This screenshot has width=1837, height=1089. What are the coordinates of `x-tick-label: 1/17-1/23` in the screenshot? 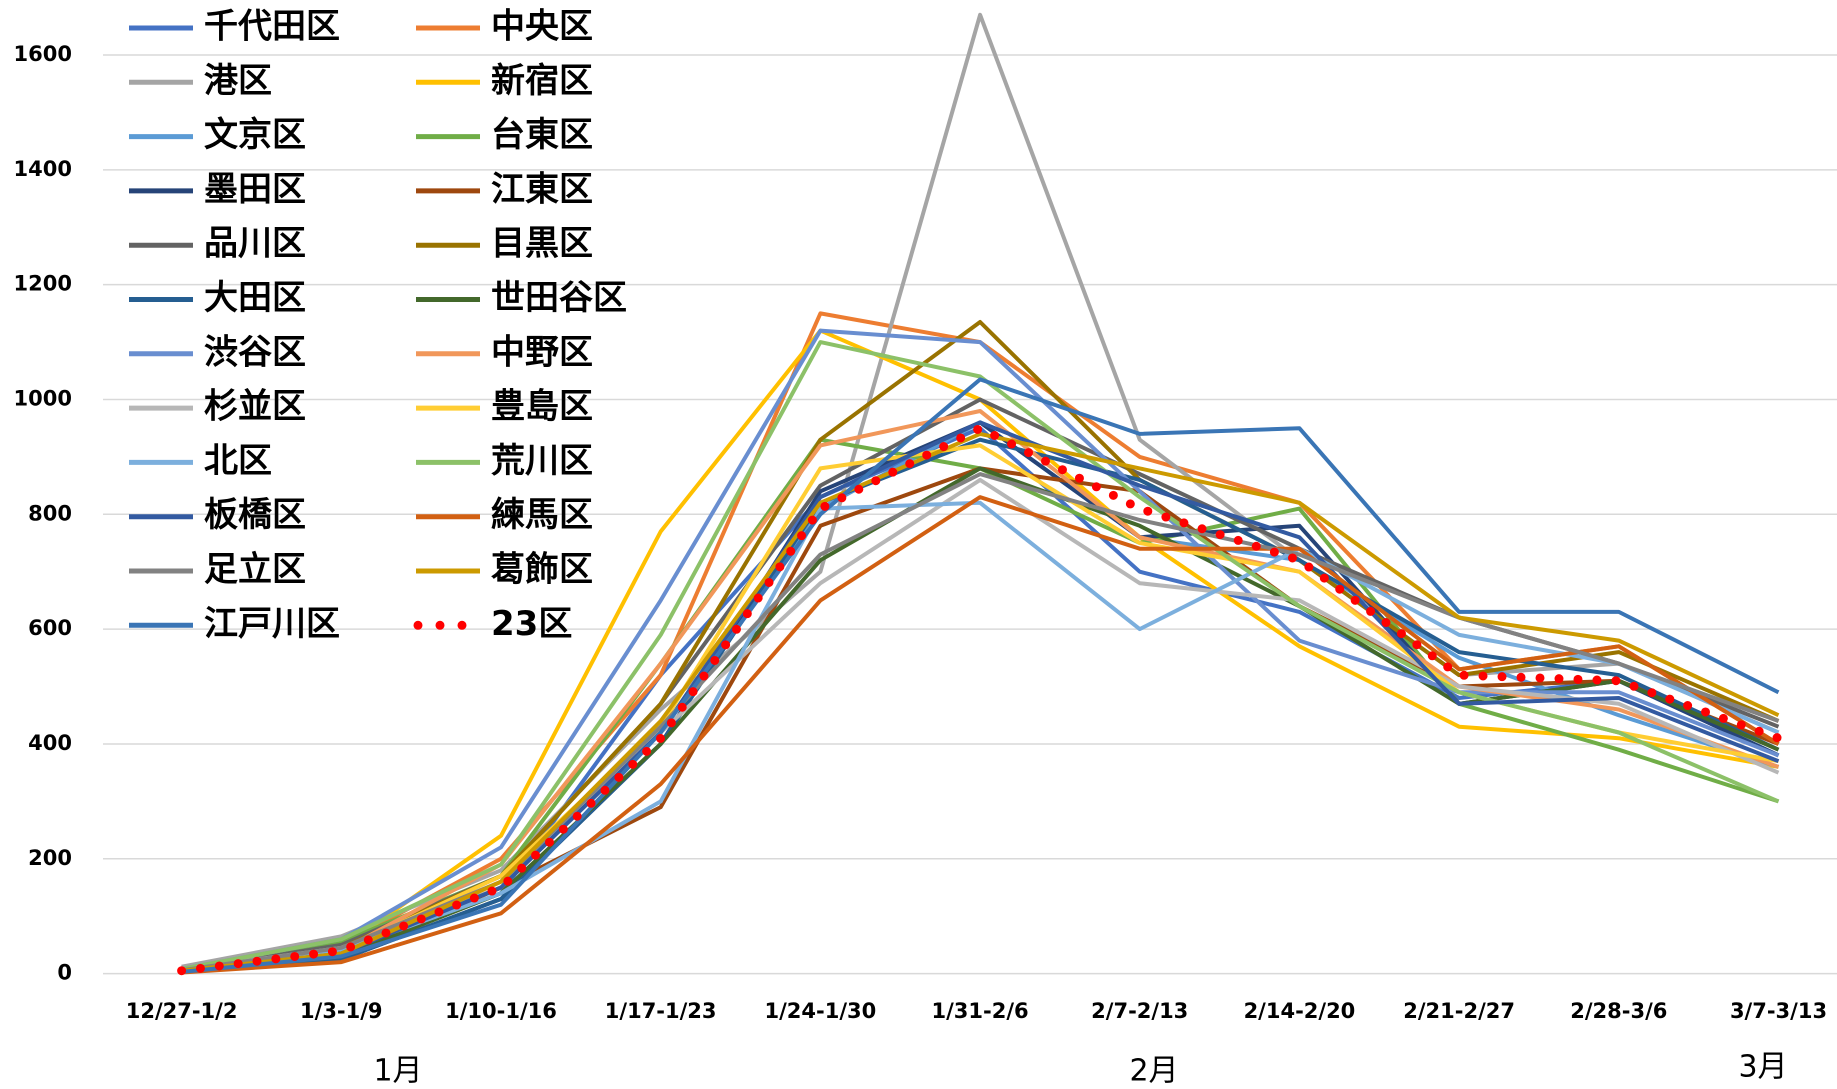 It's located at (661, 1011).